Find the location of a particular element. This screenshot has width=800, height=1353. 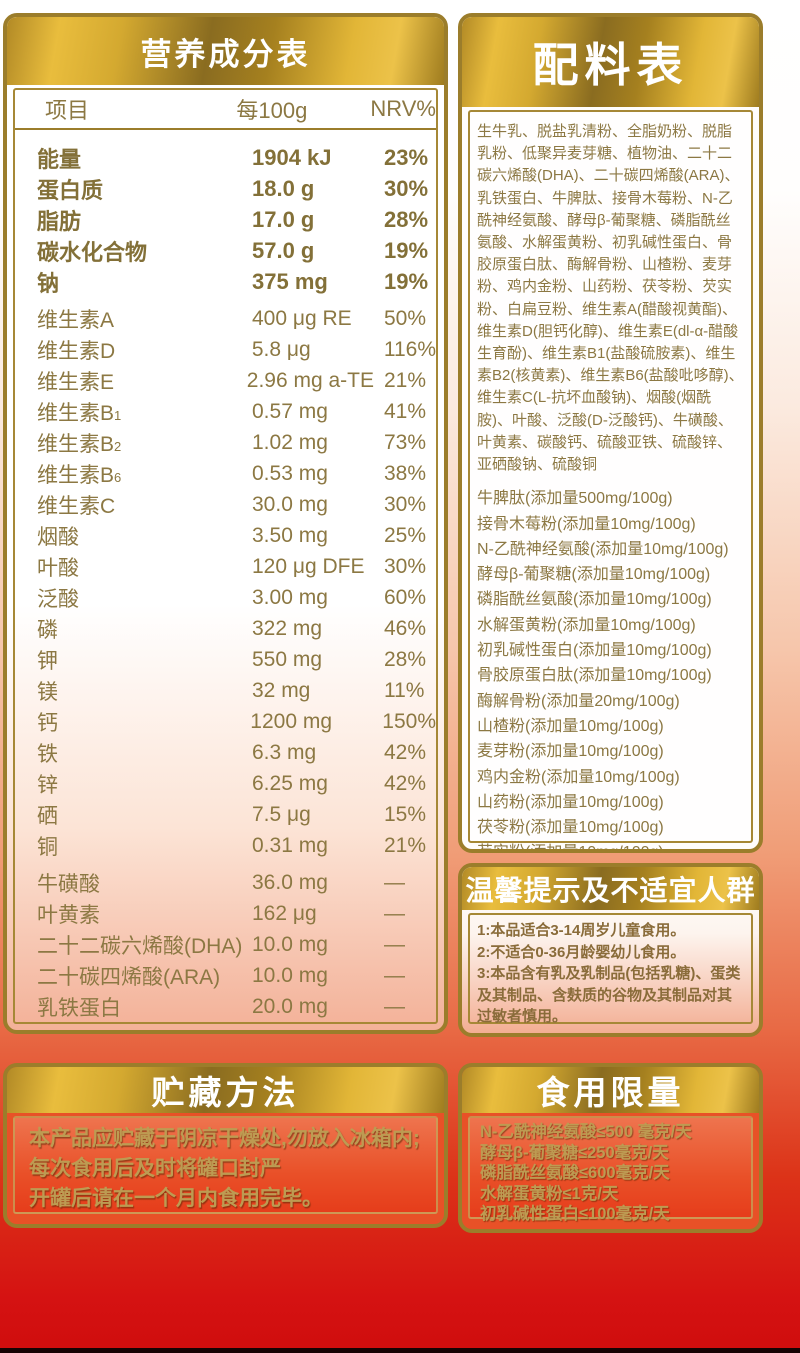

nutrient-value: 162 μg is located at coordinates (284, 913).